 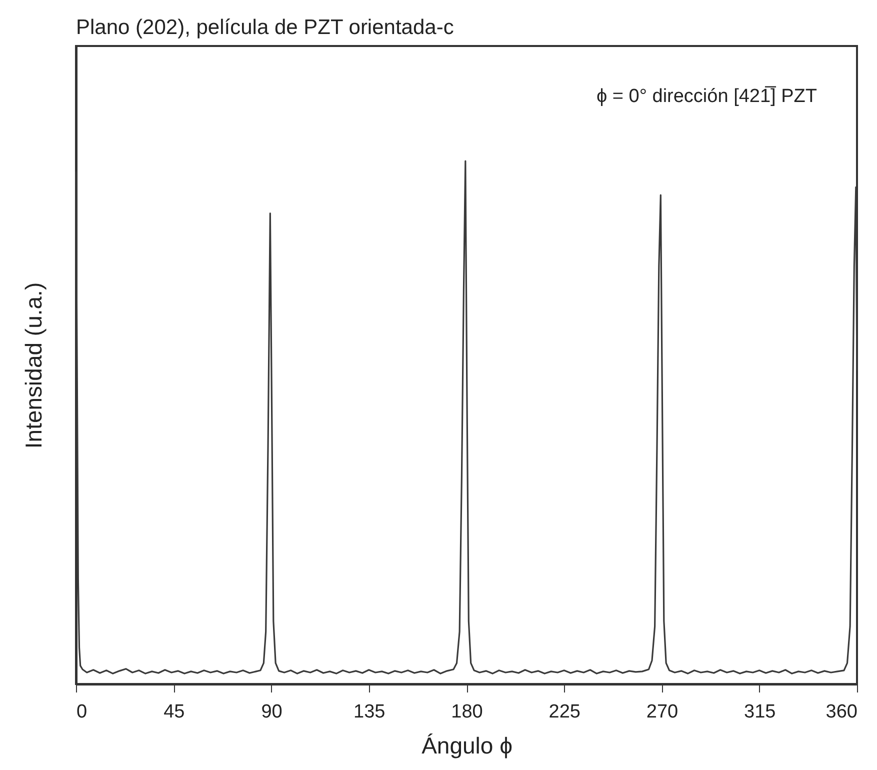 I want to click on x-tick-label: 360, so click(x=842, y=712).